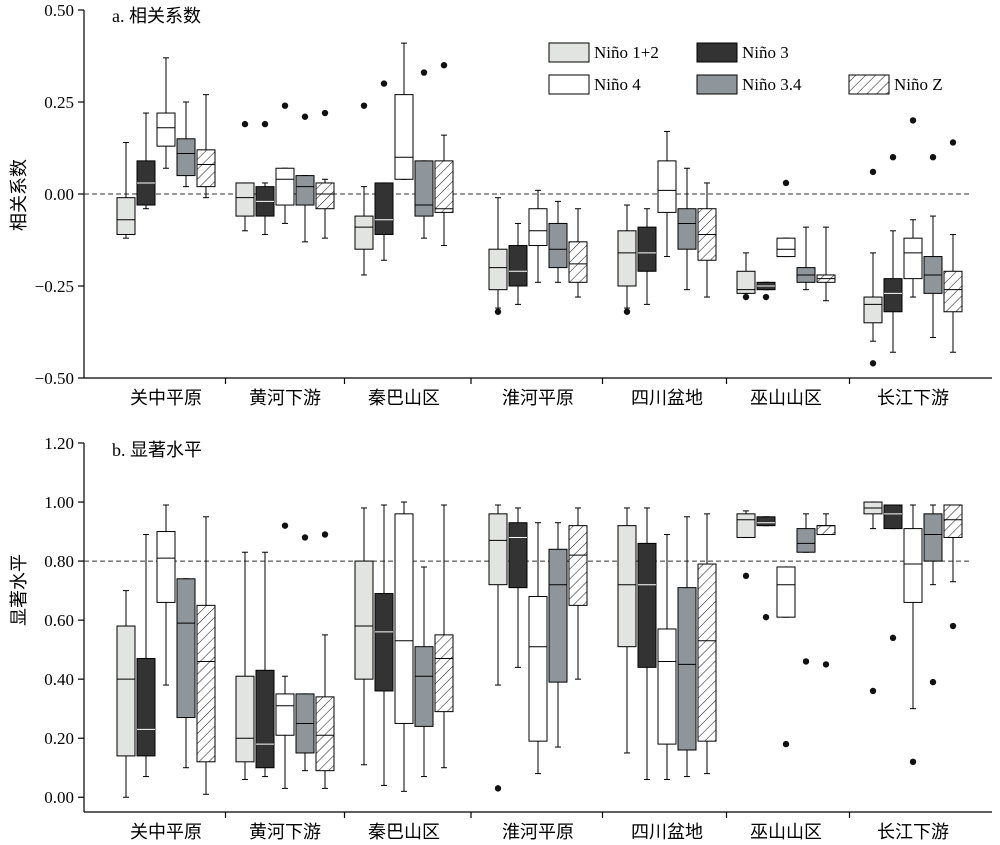  What do you see at coordinates (538, 832) in the screenshot?
I see `x-category-label: 淮河平原` at bounding box center [538, 832].